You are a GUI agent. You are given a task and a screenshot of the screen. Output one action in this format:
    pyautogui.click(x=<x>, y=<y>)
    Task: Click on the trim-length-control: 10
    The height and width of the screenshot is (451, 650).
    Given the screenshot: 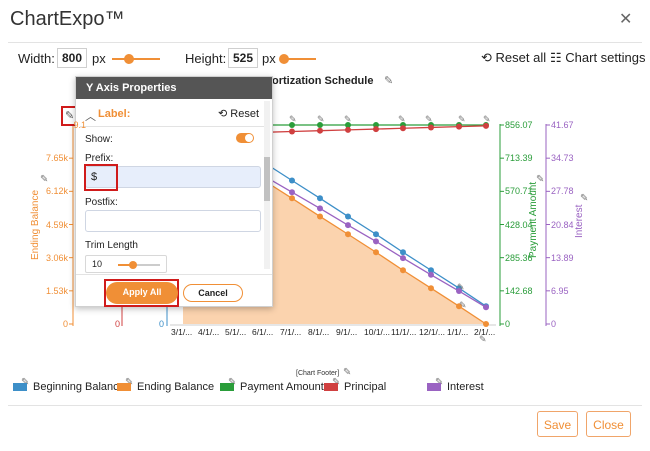 What is the action you would take?
    pyautogui.click(x=126, y=264)
    